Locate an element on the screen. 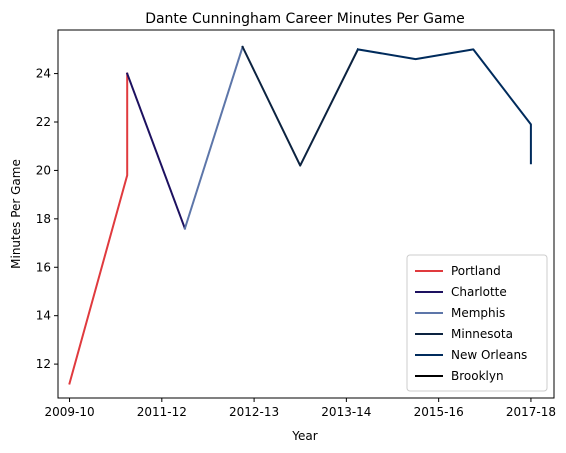 The height and width of the screenshot is (453, 566). y-tick-label: 14 is located at coordinates (43, 316).